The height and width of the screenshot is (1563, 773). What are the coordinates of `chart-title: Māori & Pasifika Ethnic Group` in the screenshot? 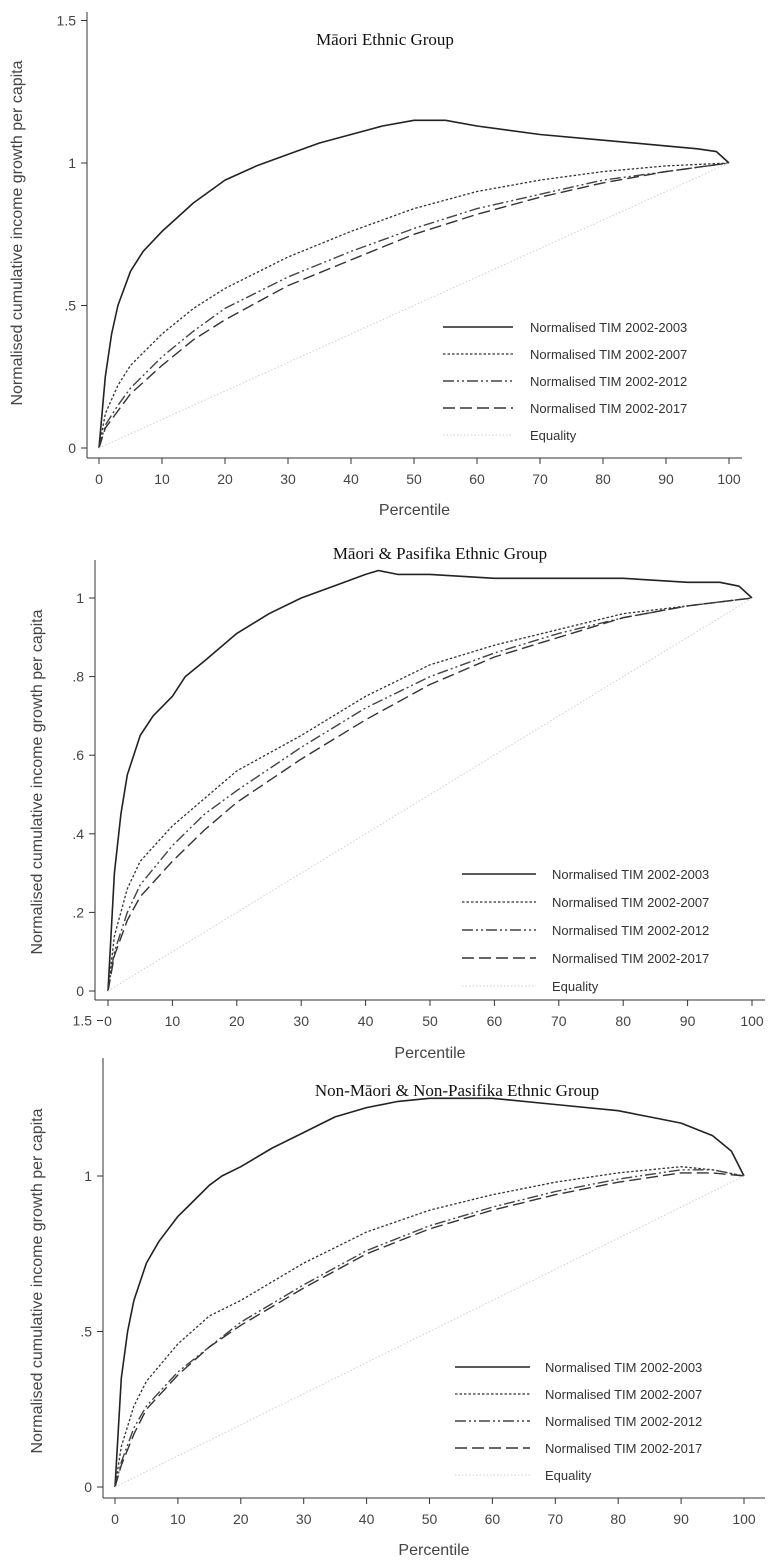 It's located at (440, 553).